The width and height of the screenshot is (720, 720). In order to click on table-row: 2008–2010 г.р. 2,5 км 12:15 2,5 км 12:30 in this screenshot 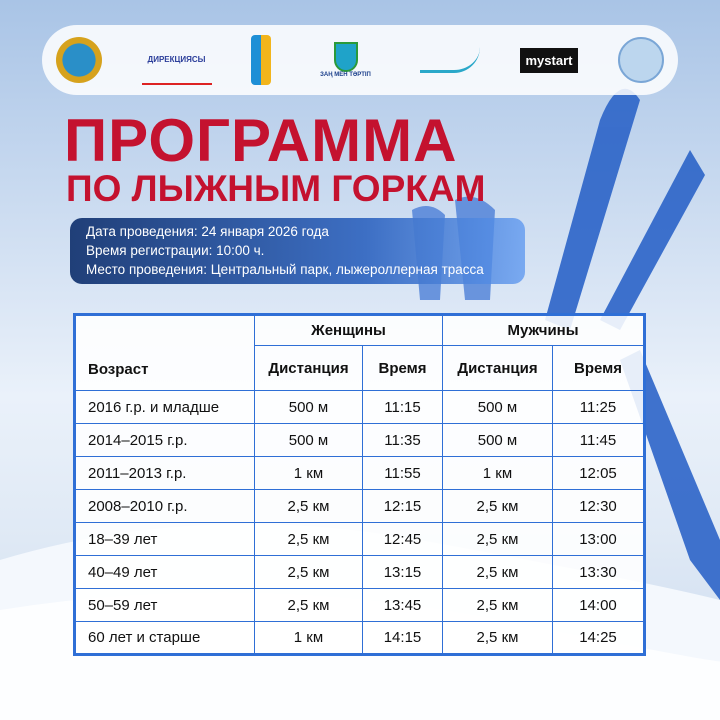, I will do `click(359, 506)`.